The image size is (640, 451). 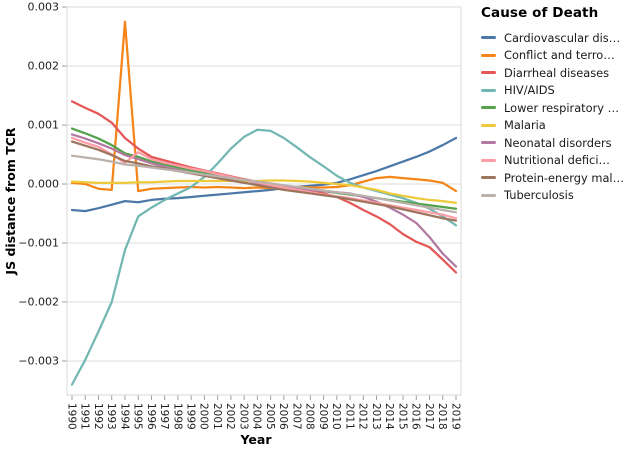 What do you see at coordinates (256, 439) in the screenshot?
I see `x-axis-title: Year` at bounding box center [256, 439].